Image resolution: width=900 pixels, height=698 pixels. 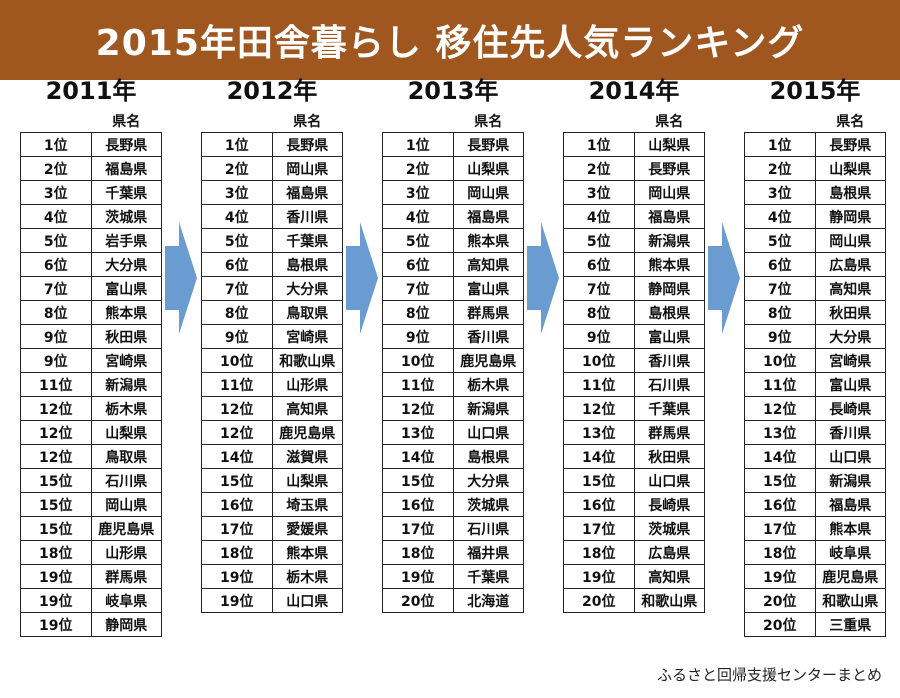 What do you see at coordinates (91, 264) in the screenshot?
I see `table-row: 6位 大分県` at bounding box center [91, 264].